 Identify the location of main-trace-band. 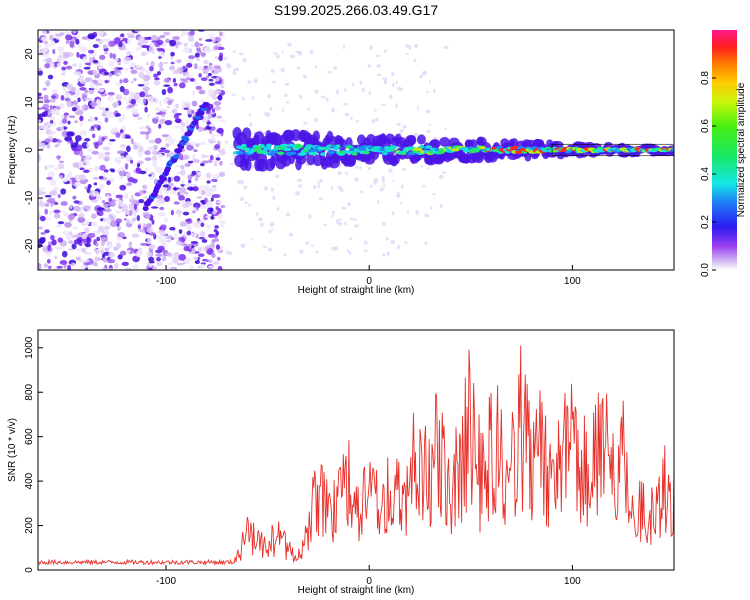
(435, 143).